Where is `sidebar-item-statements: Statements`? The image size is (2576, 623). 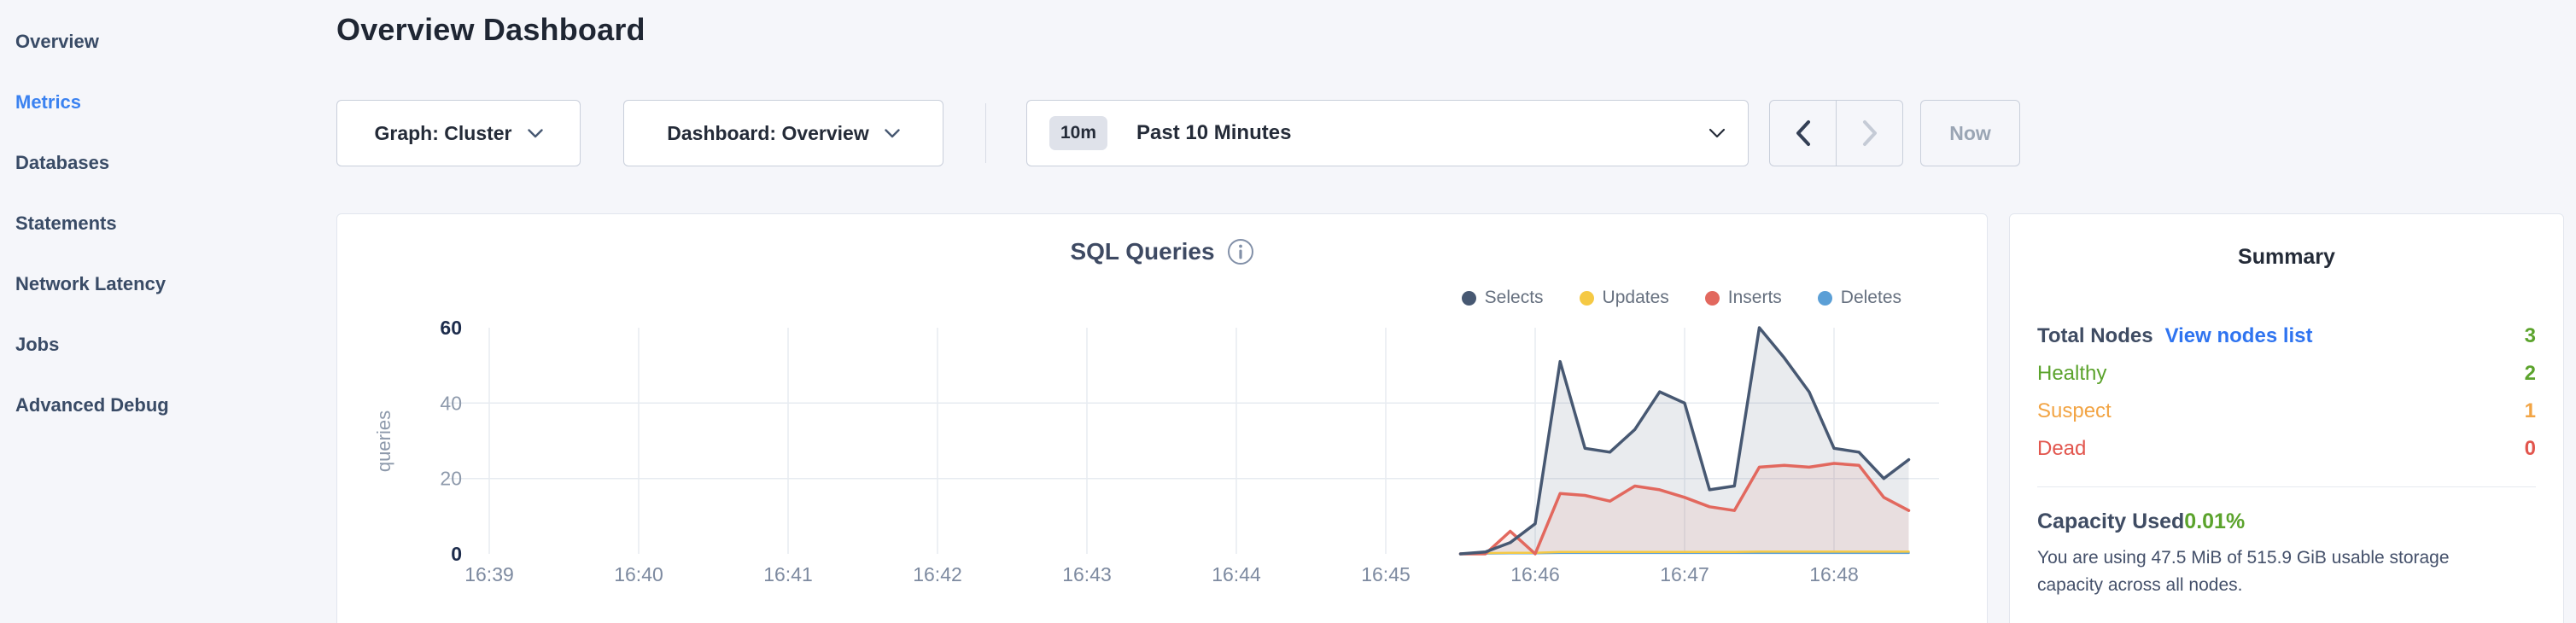 sidebar-item-statements: Statements is located at coordinates (66, 223).